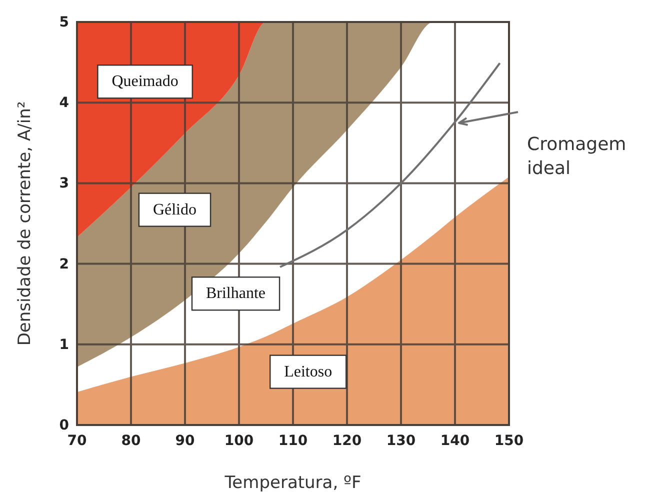 Image resolution: width=656 pixels, height=499 pixels. I want to click on series-label: Brilhante, so click(236, 293).